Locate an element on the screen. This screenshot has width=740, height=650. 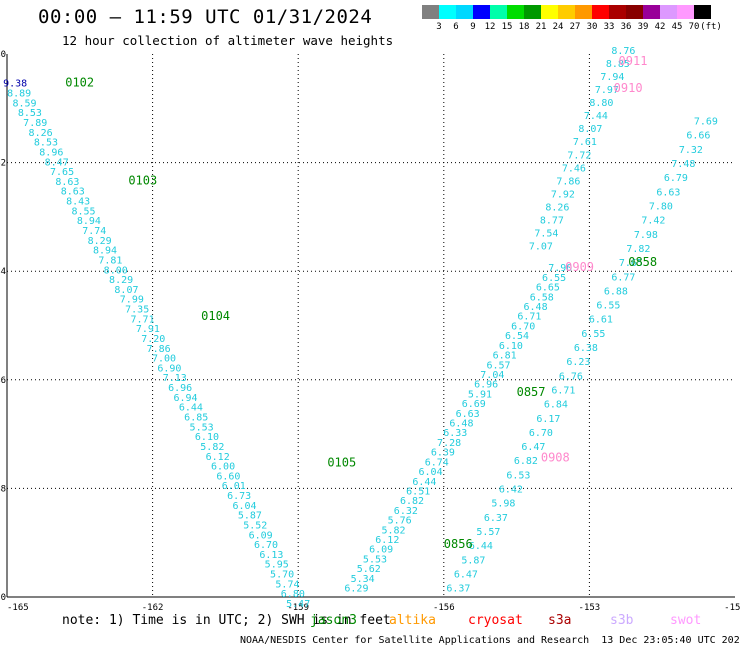
lat-tick-label: -40 is located at coordinates (3, 55).